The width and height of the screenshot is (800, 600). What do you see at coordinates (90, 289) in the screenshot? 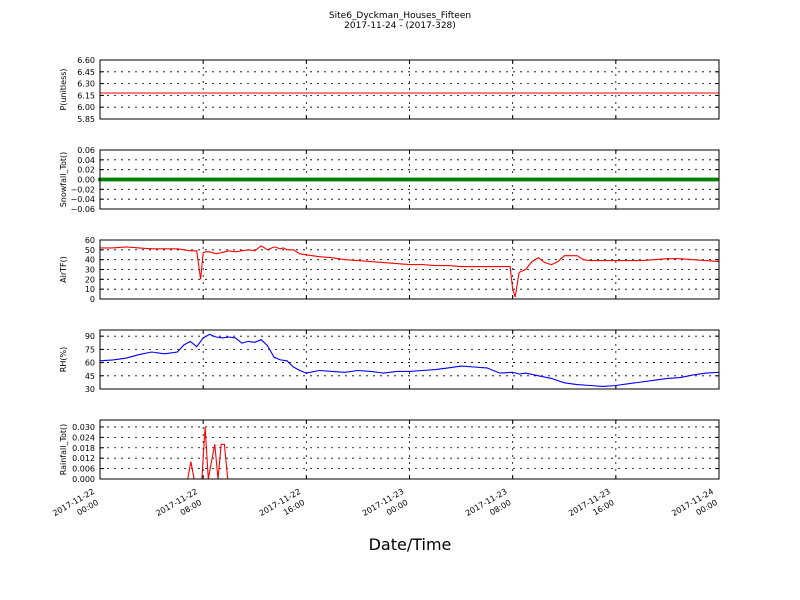
I see `y-tick-label: 10` at bounding box center [90, 289].